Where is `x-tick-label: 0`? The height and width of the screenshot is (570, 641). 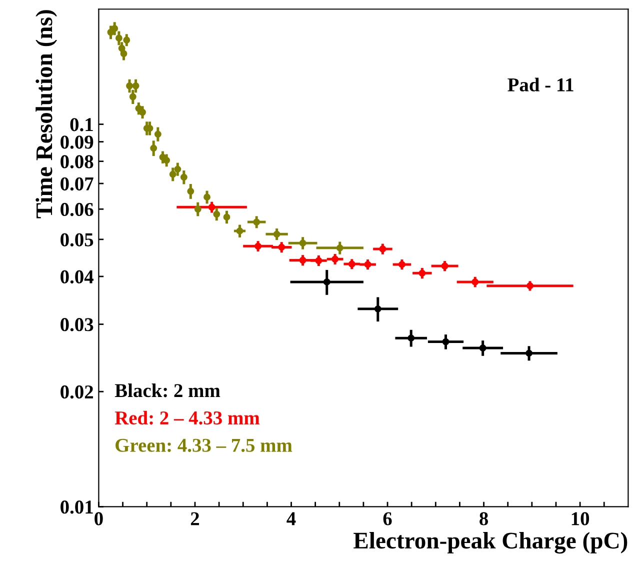 x-tick-label: 0 is located at coordinates (98, 519).